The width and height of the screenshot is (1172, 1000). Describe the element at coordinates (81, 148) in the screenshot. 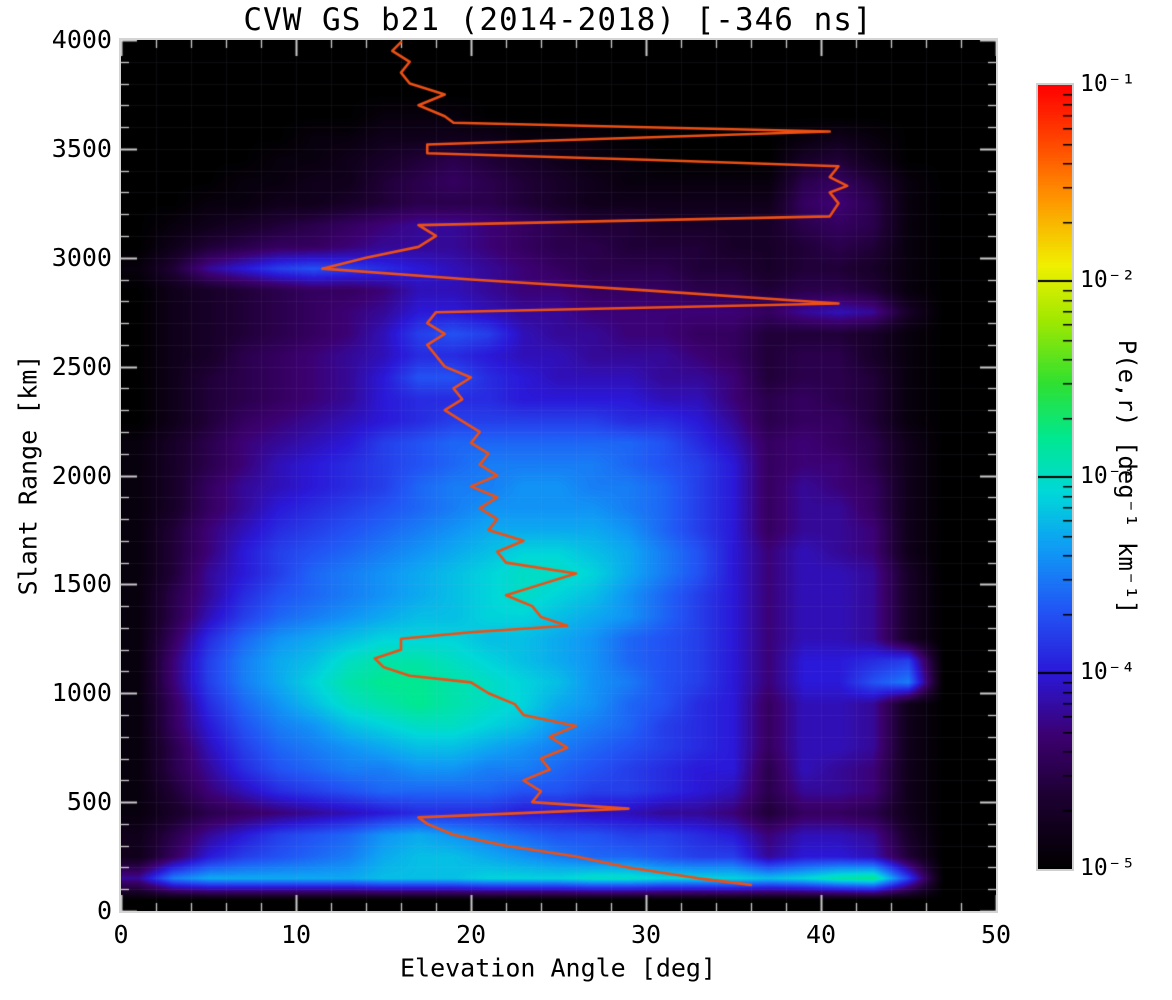

I see `y-tick-label: 3500` at that location.